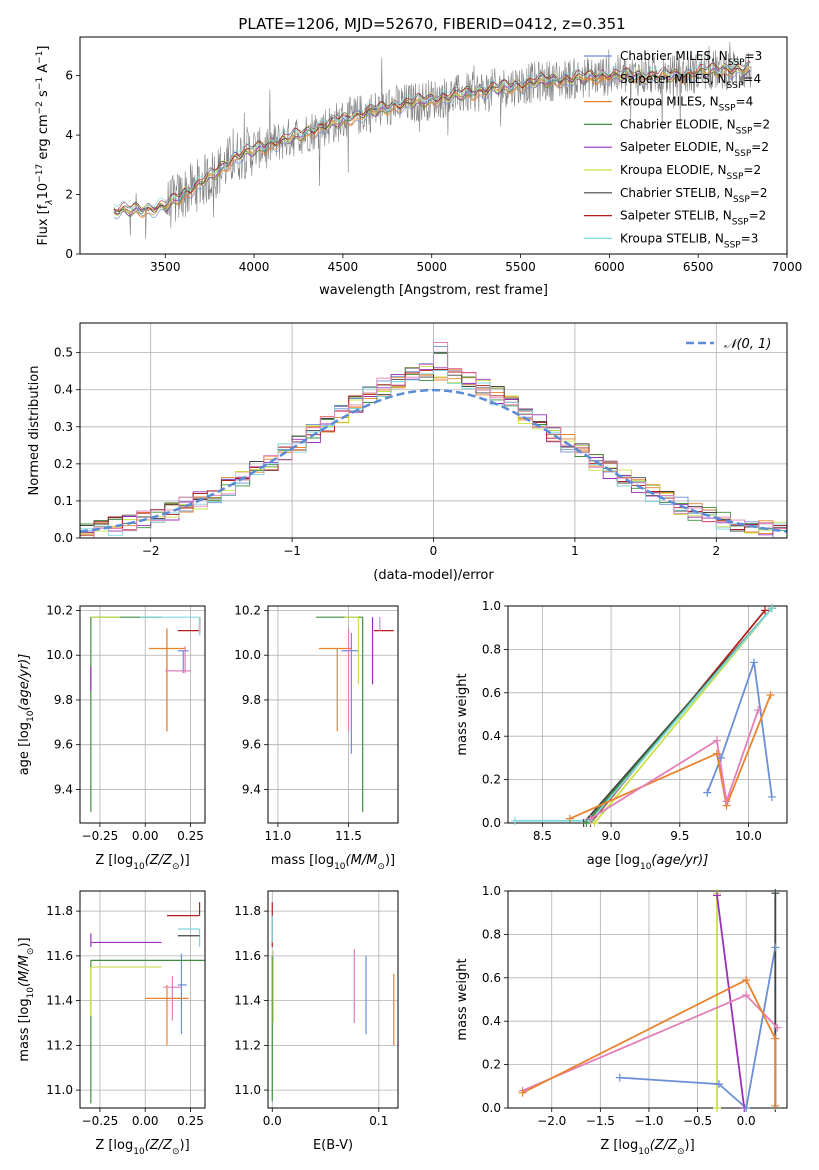  I want to click on panel-mass_EBV: 0.0 0.1 11.0 11.2 11.4 11.6 11.8 E(B-V), so click(316, 1021).